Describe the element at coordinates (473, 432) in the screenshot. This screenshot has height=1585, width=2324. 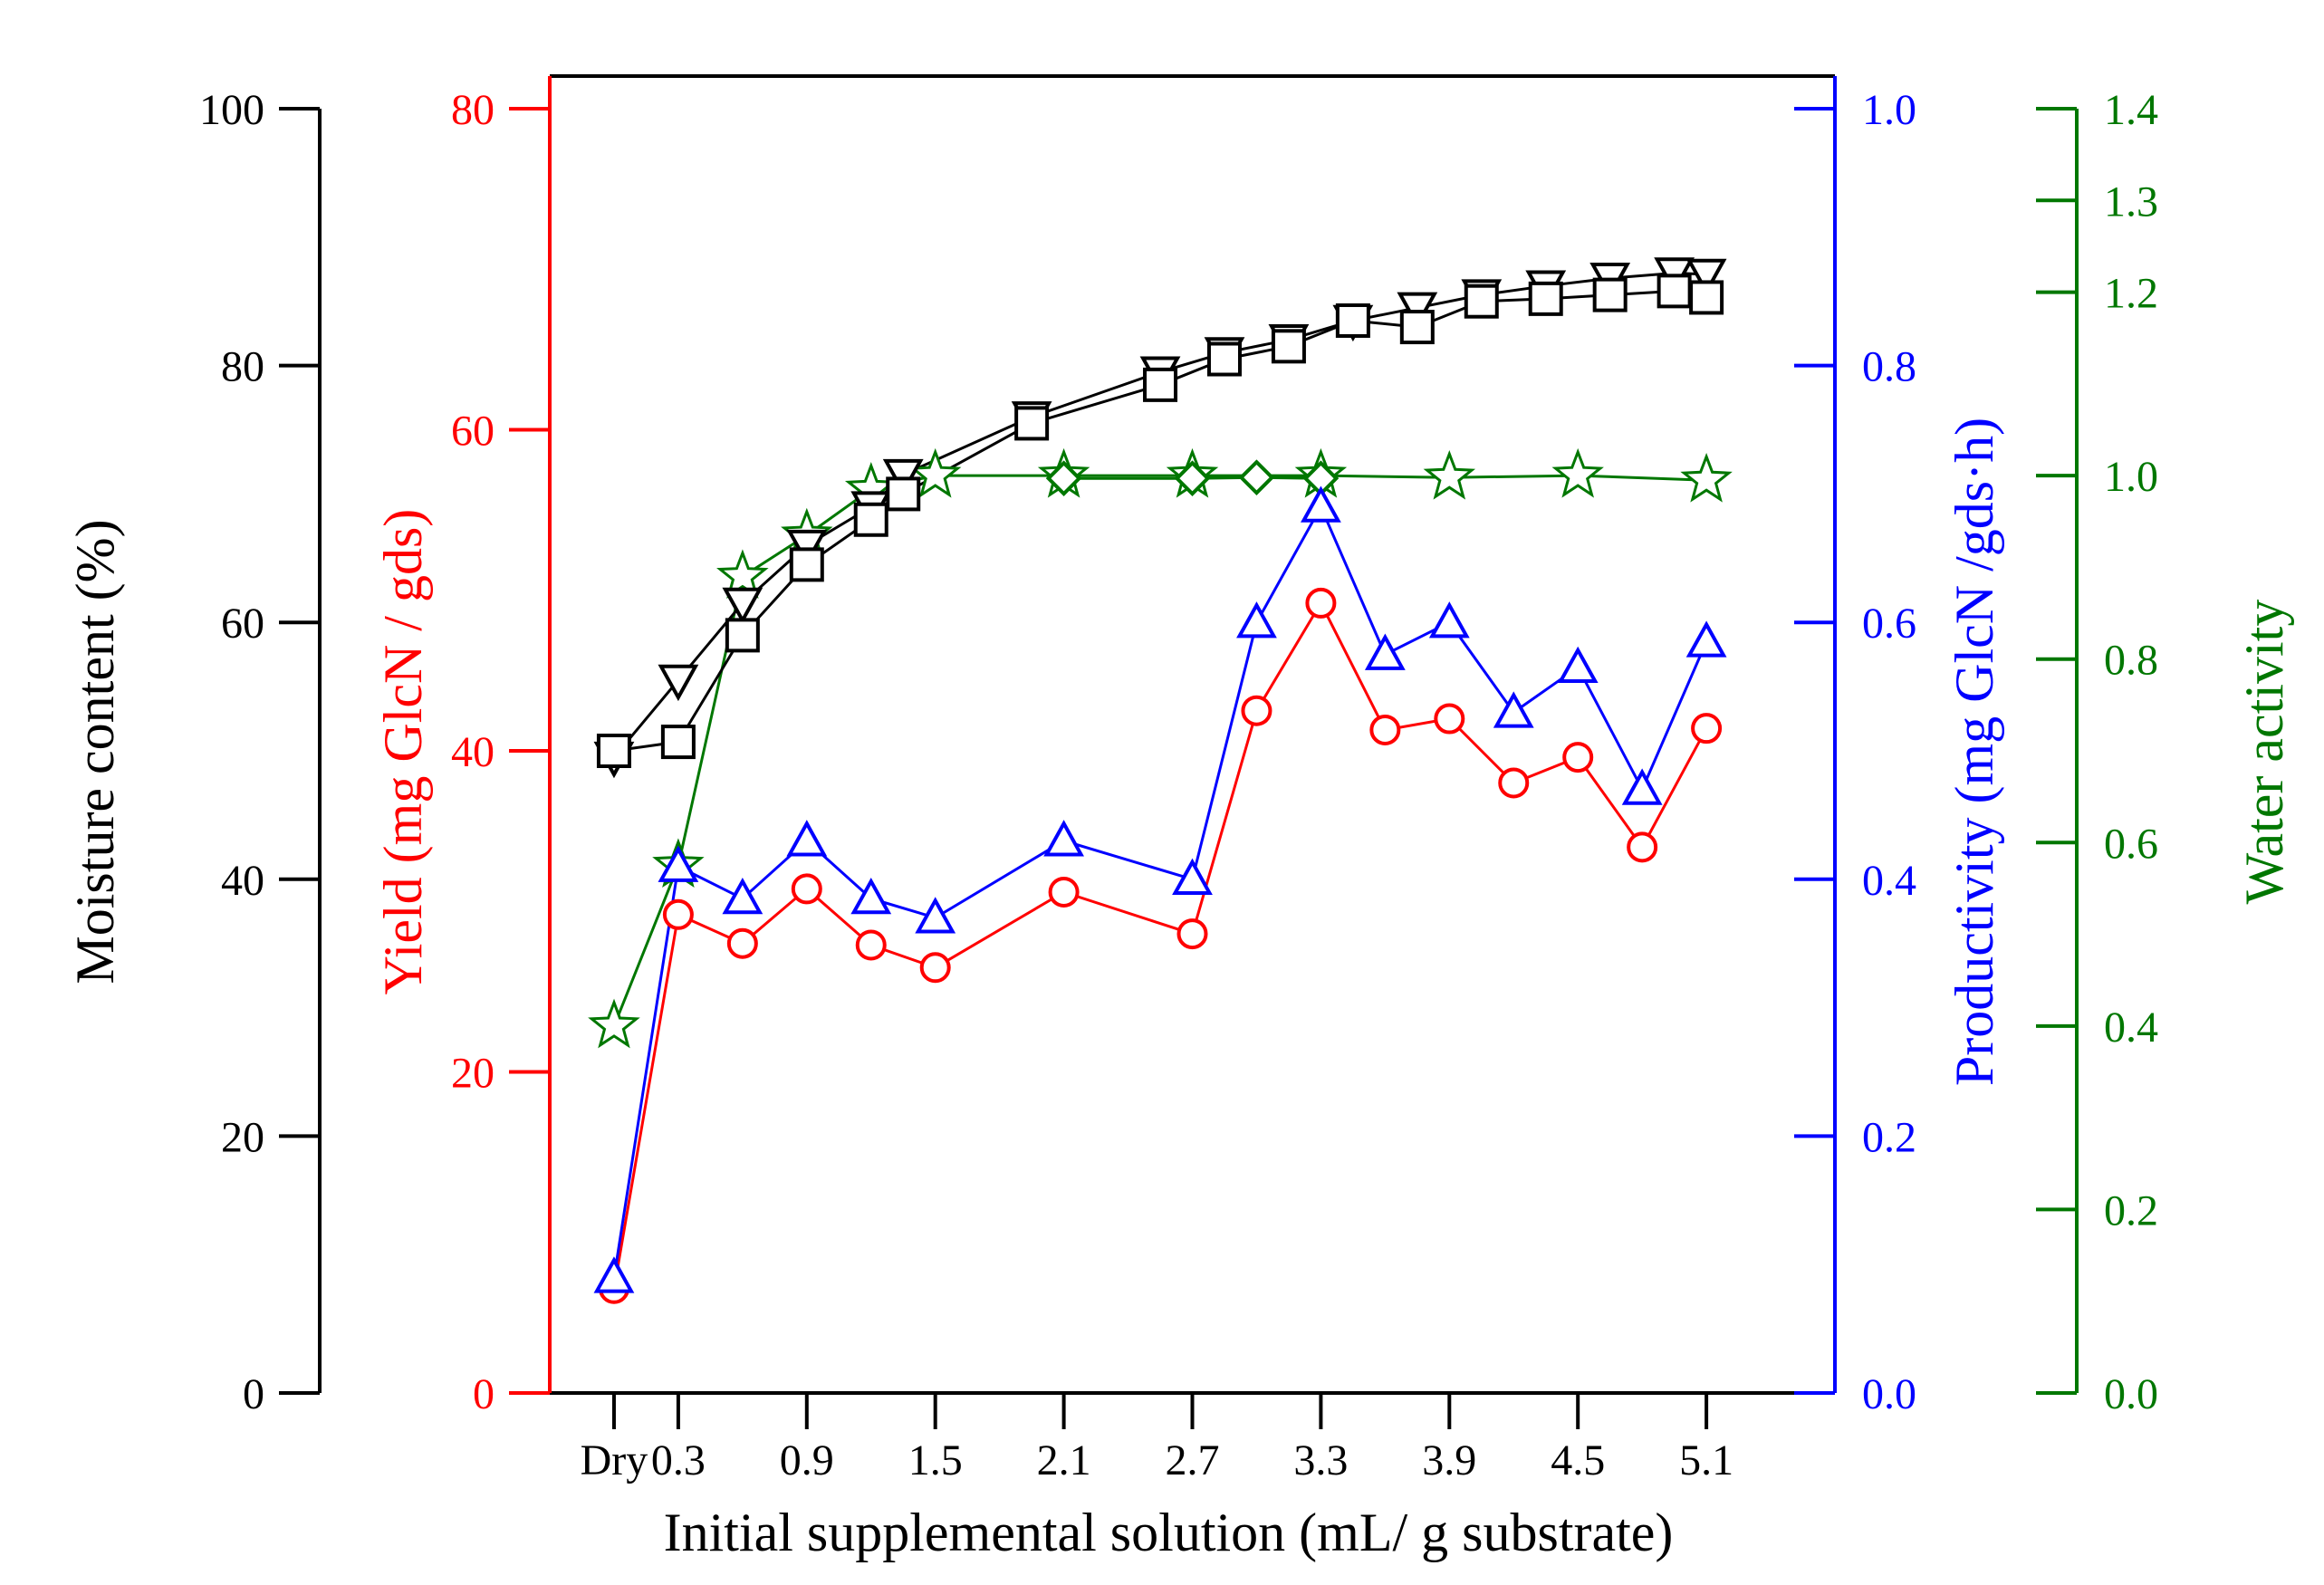
I see `yield-tick-label-3: 60` at that location.